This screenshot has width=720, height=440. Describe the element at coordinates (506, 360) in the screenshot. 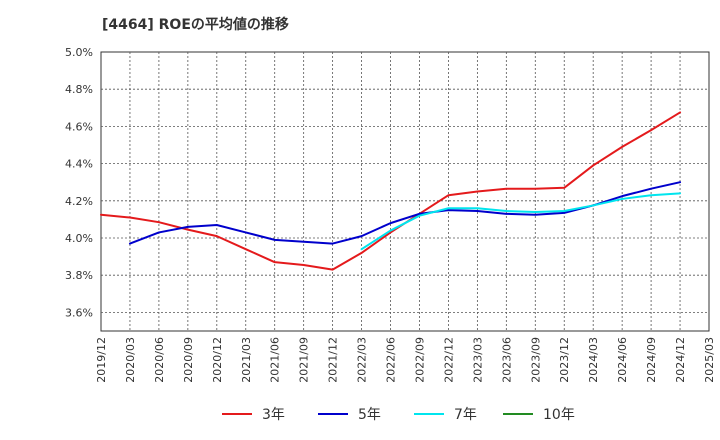

I see `x-tick-label: 2023/06` at that location.